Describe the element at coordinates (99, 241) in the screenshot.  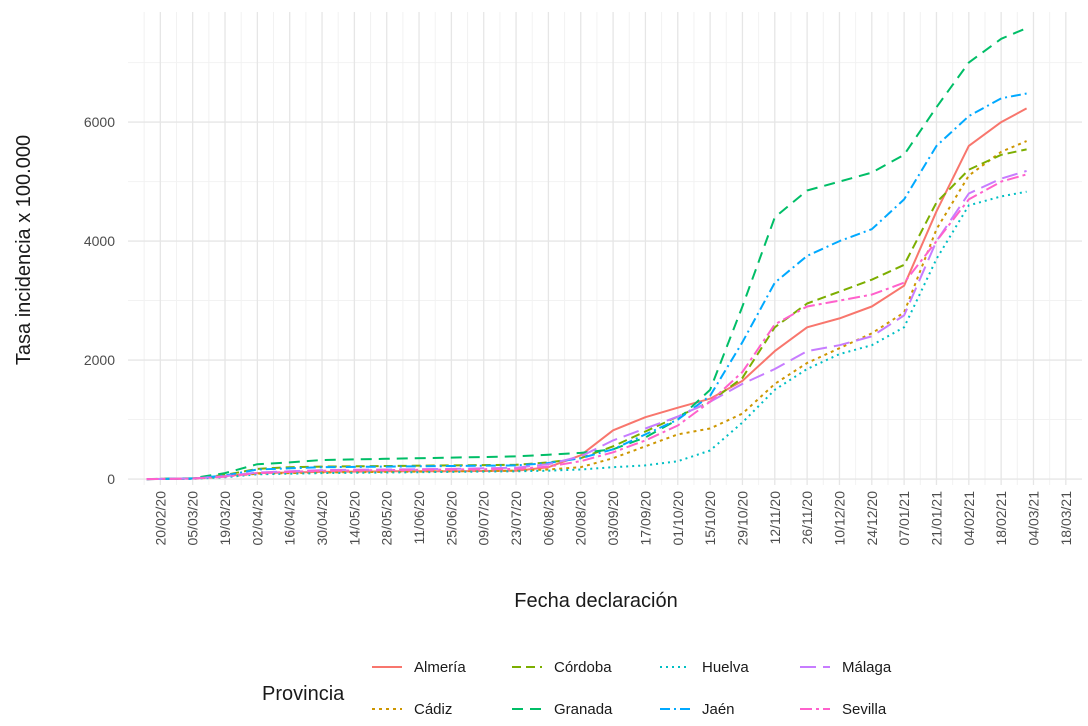
I see `y-tick-label: 4000` at that location.